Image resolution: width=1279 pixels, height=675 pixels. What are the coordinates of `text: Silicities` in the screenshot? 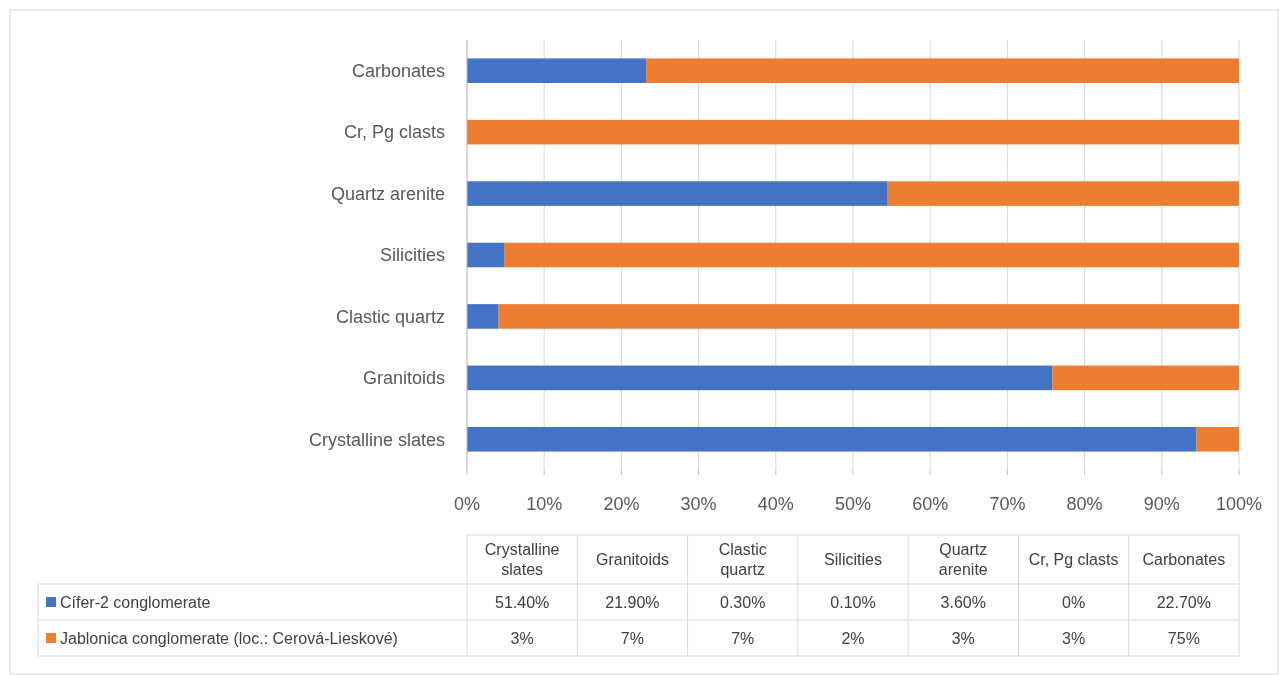 It's located at (853, 560).